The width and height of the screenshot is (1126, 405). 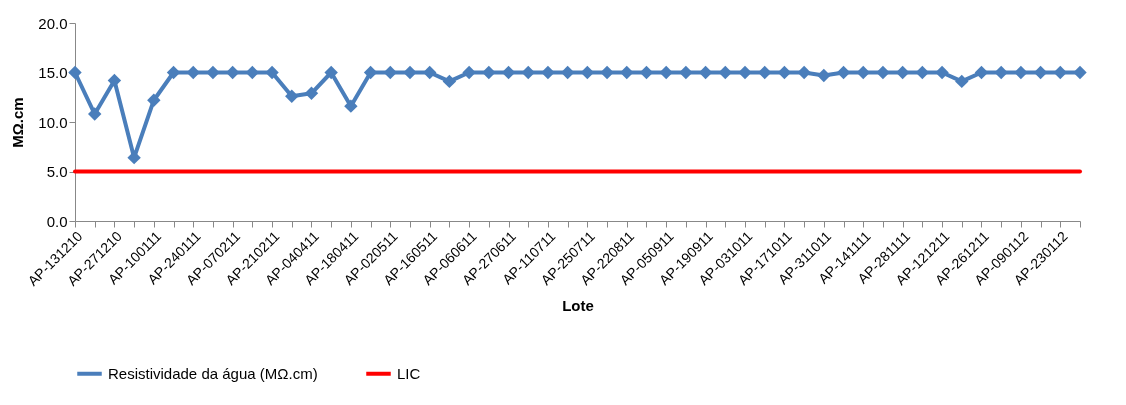 What do you see at coordinates (18, 122) in the screenshot?
I see `y-axis-title: MΩ.cm` at bounding box center [18, 122].